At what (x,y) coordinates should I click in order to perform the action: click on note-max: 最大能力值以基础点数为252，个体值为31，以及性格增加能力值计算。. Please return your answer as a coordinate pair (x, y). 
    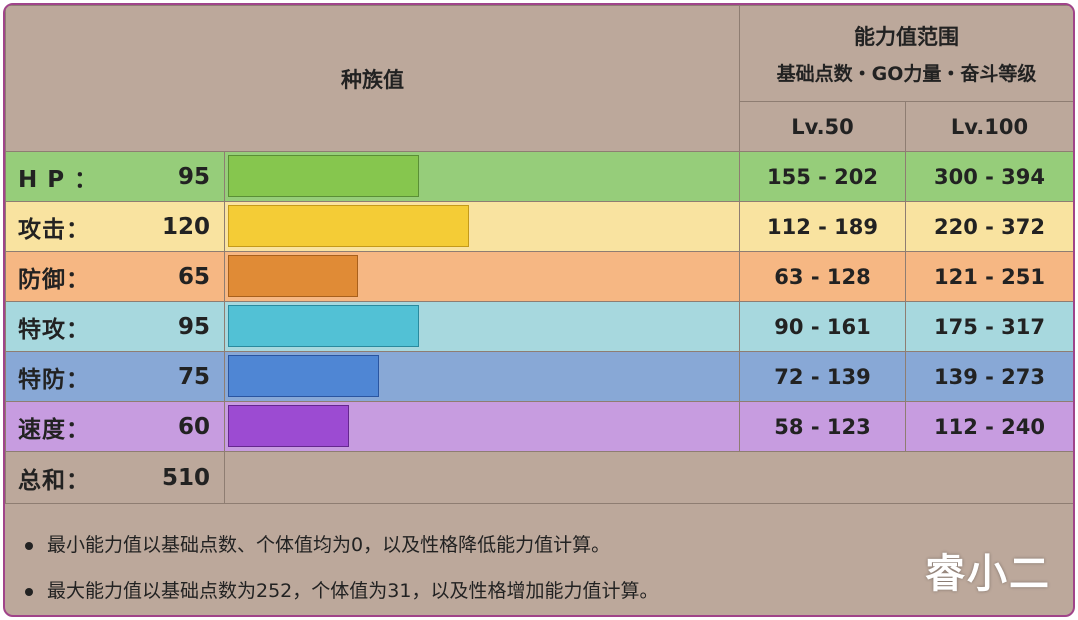
    Looking at the image, I should click on (341, 589).